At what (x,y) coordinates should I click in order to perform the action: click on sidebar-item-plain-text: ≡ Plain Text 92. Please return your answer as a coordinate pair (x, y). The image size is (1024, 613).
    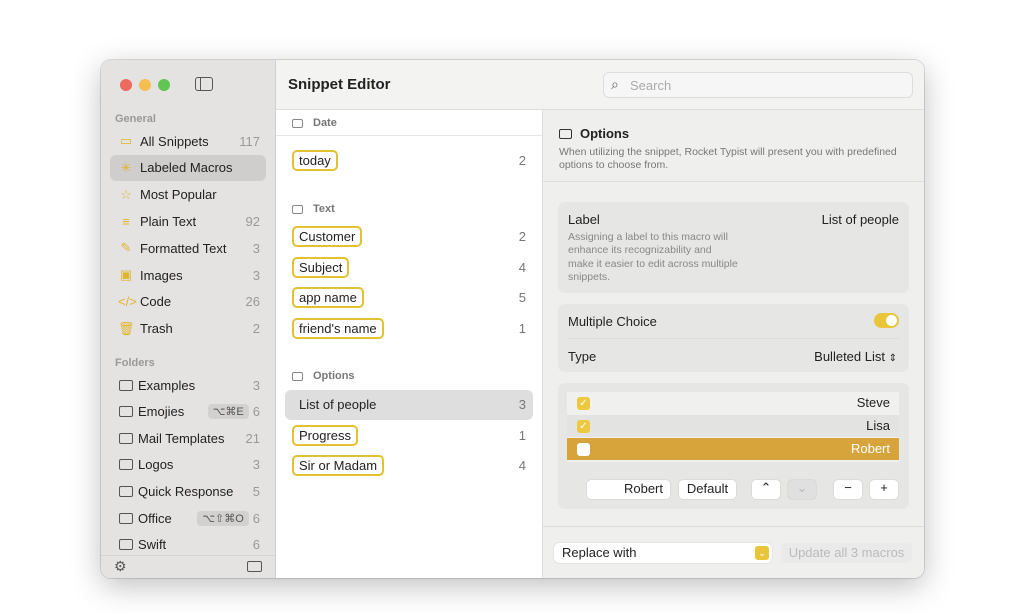
    Looking at the image, I should click on (188, 221).